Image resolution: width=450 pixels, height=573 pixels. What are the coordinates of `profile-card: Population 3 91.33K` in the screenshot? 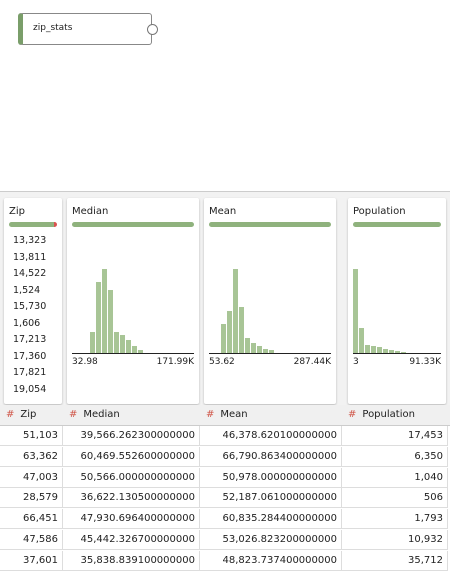 It's located at (397, 301).